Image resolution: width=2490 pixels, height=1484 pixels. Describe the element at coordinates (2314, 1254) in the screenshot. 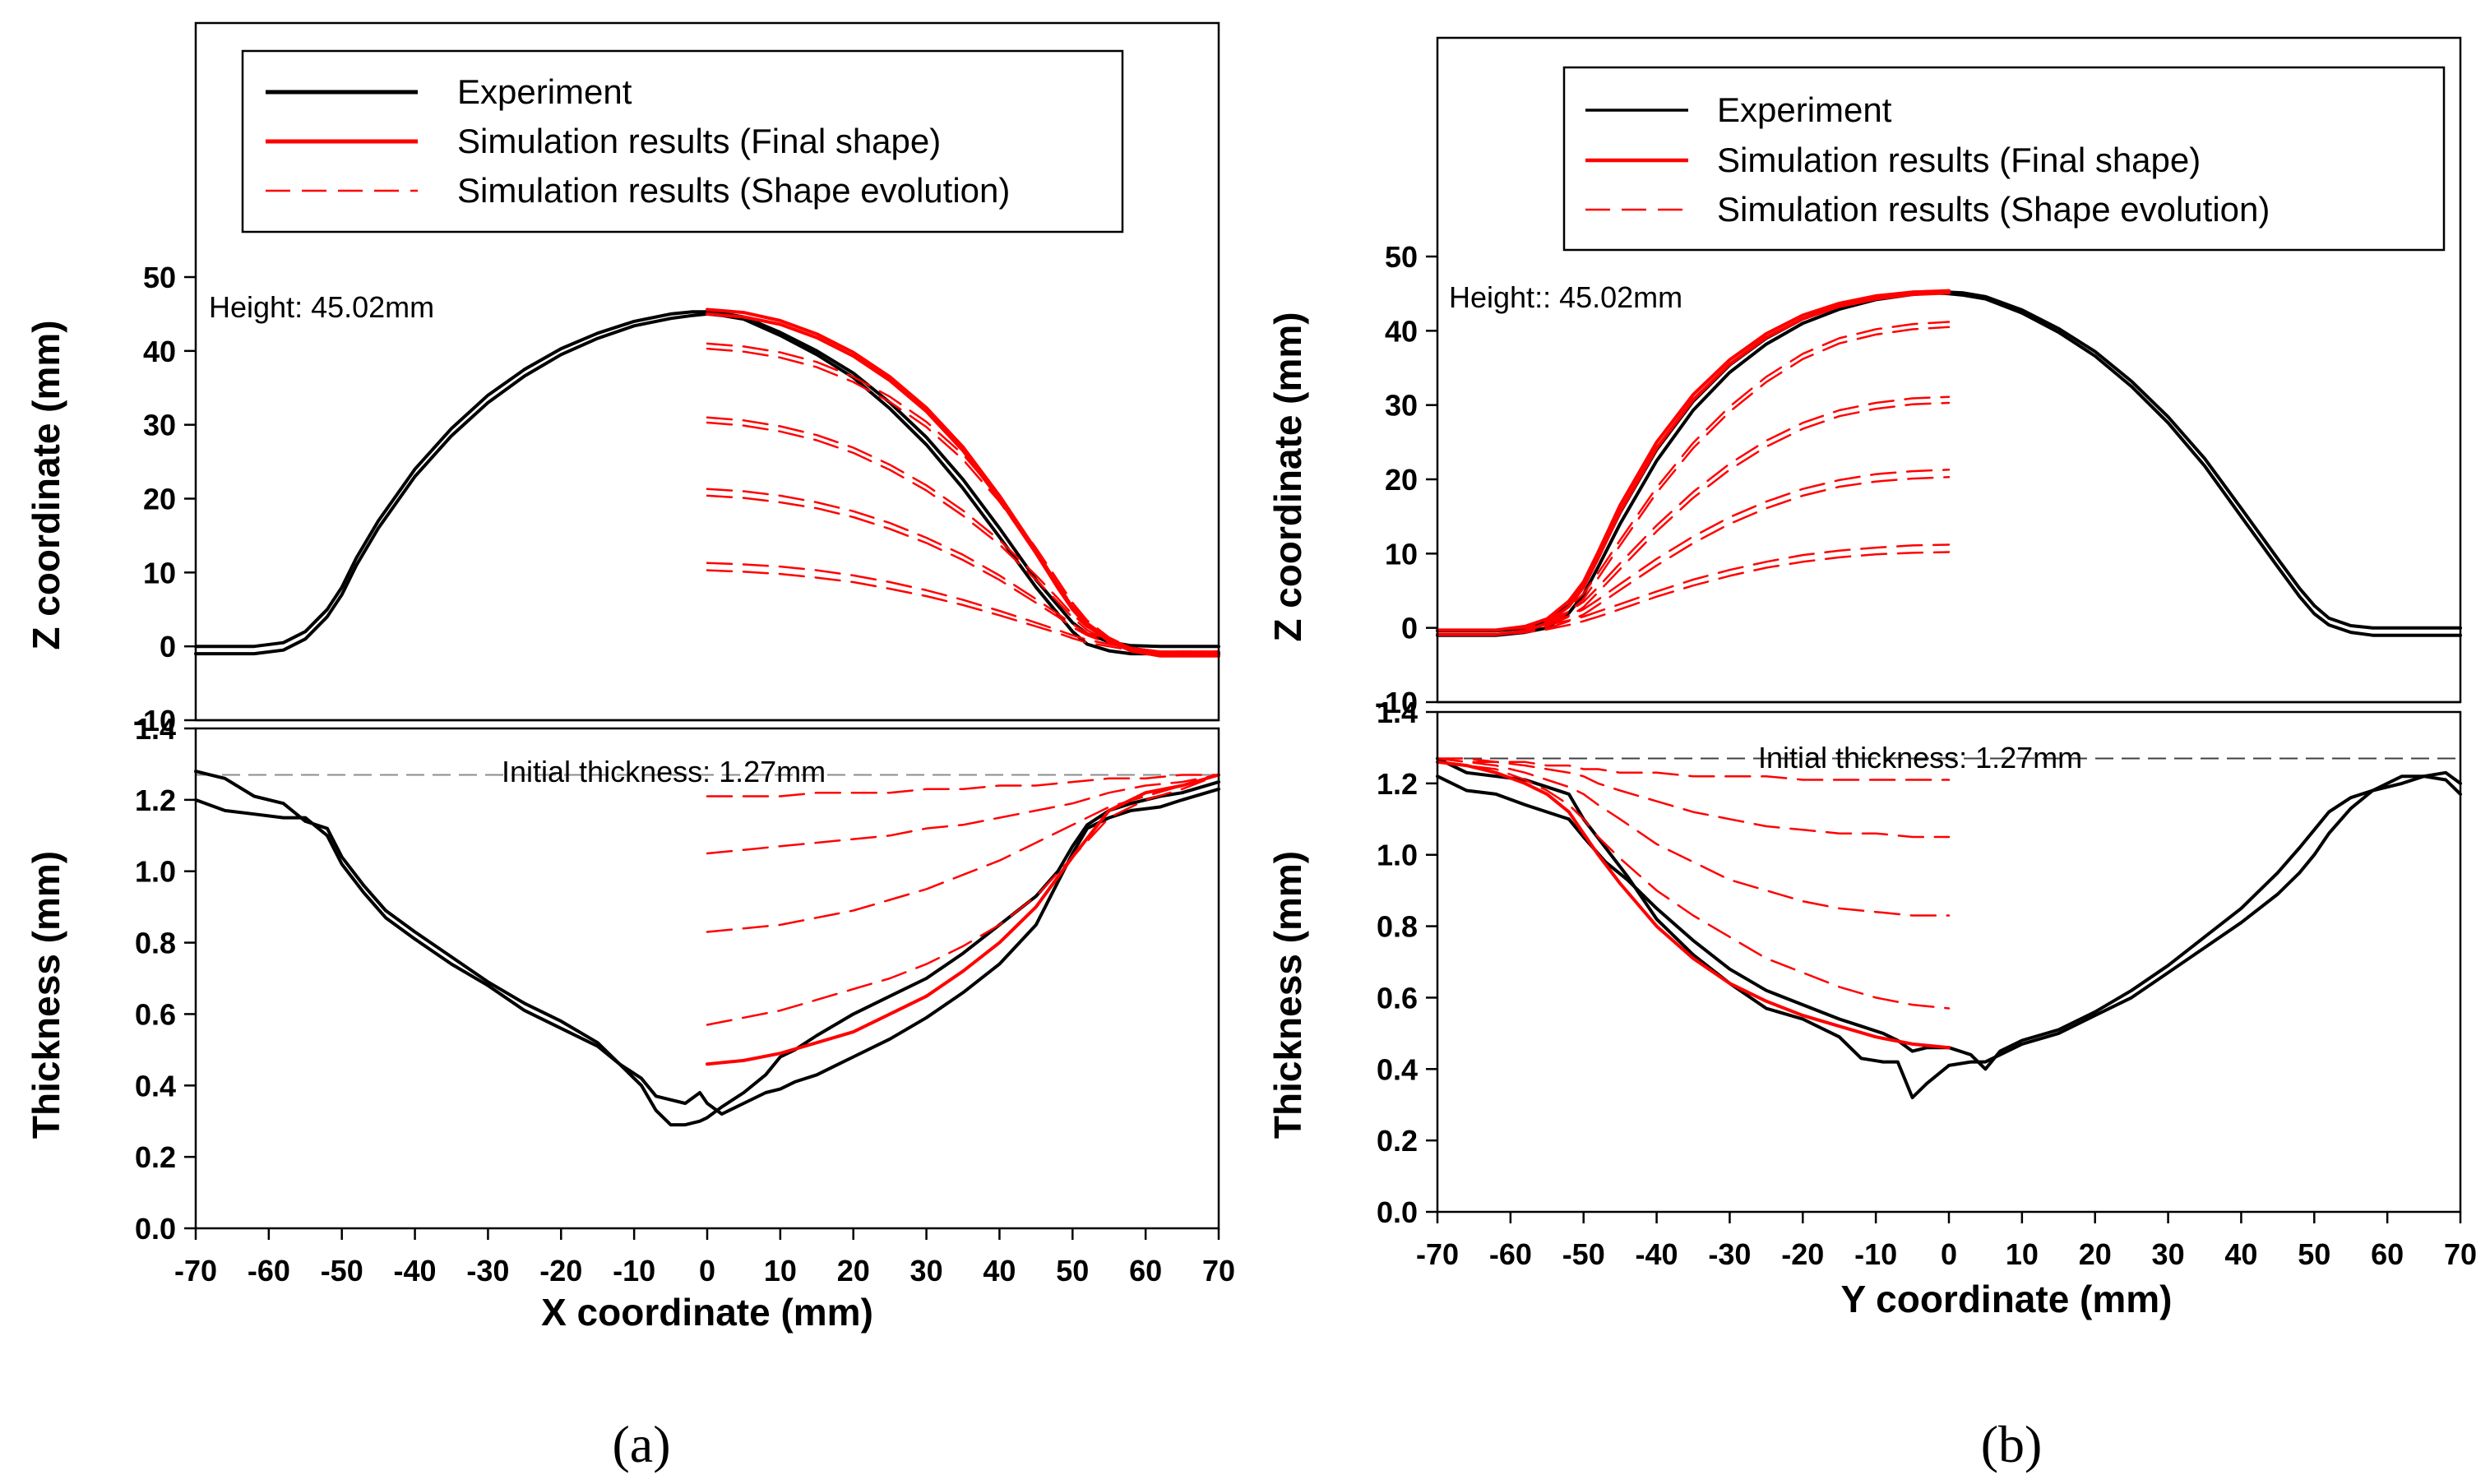

I see `x-tick-label-b: 50` at that location.